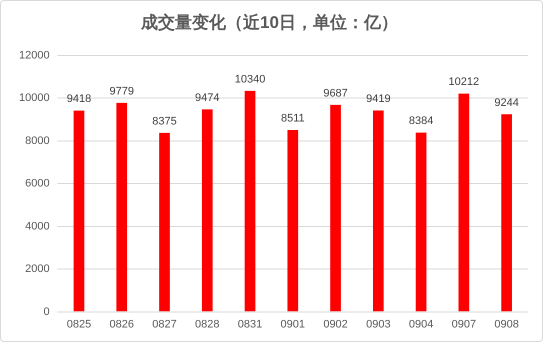 This screenshot has width=543, height=342. What do you see at coordinates (37, 226) in the screenshot?
I see `y-tick-label: 4000` at bounding box center [37, 226].